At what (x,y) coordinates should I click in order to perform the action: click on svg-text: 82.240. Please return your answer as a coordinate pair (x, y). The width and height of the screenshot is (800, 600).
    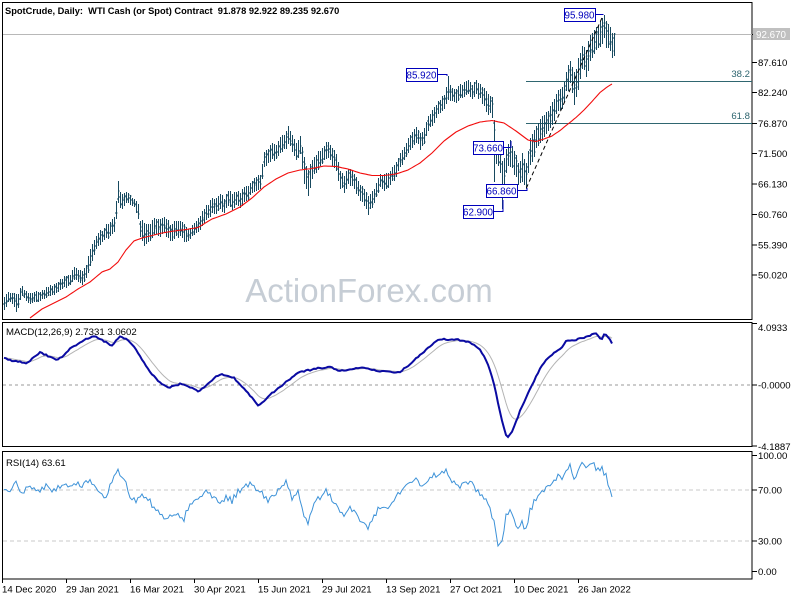
    Looking at the image, I should click on (772, 93).